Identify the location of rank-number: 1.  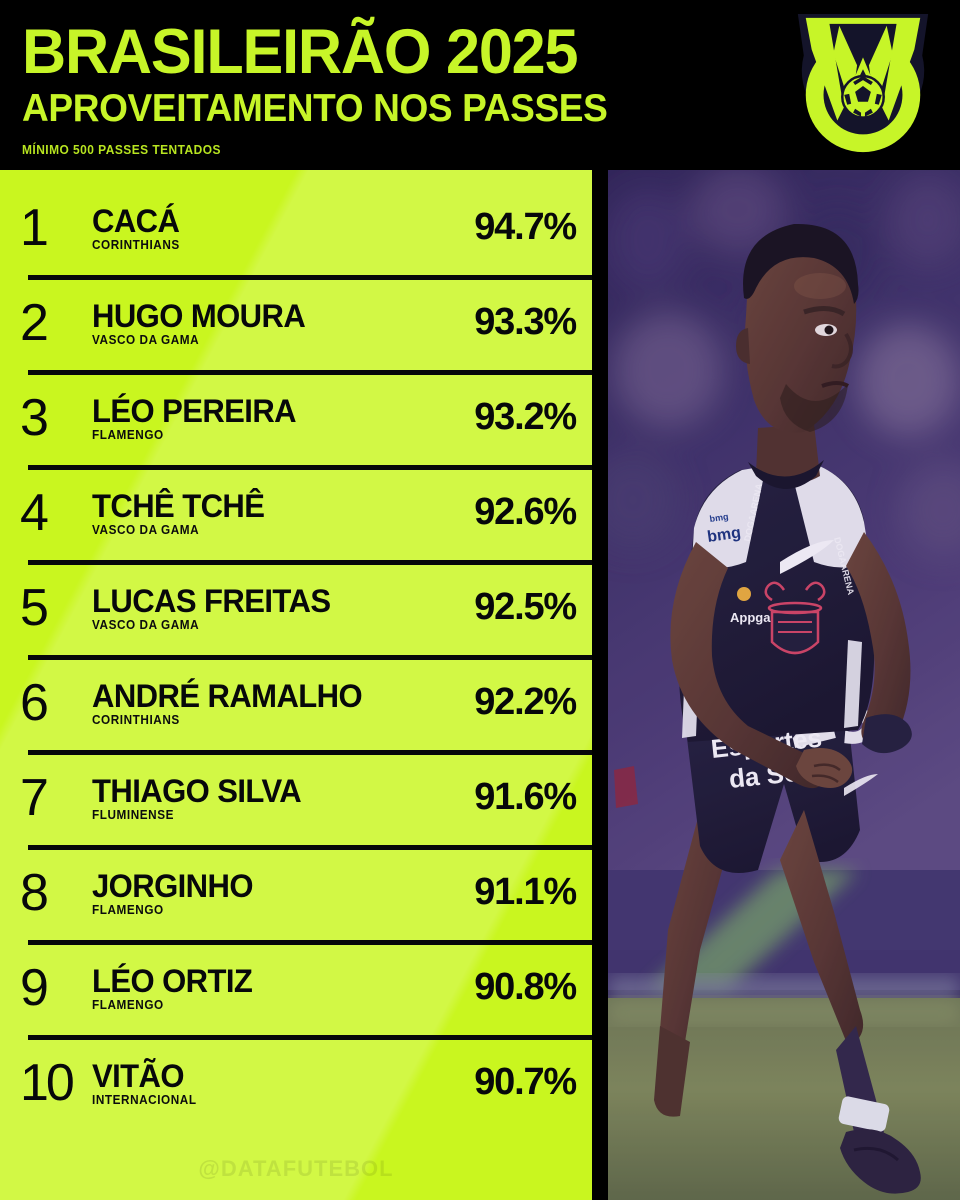
(34, 227).